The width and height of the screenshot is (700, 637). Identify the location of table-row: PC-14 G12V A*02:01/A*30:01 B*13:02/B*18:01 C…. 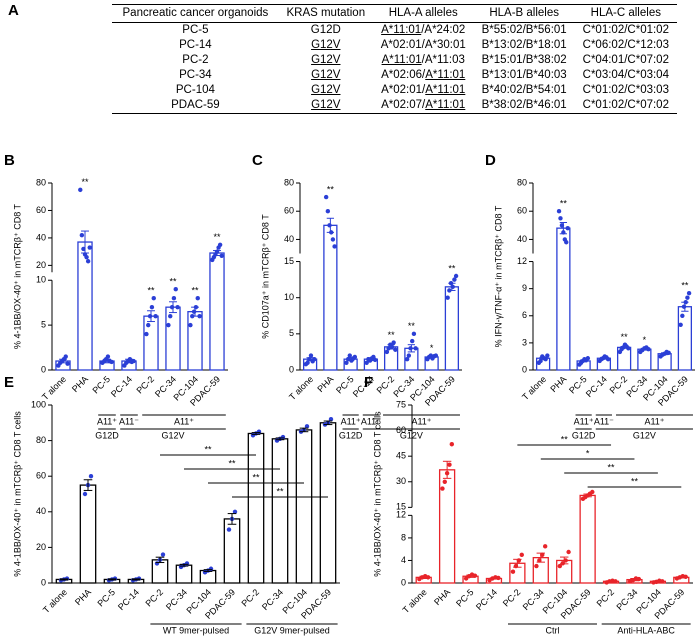
(394, 45).